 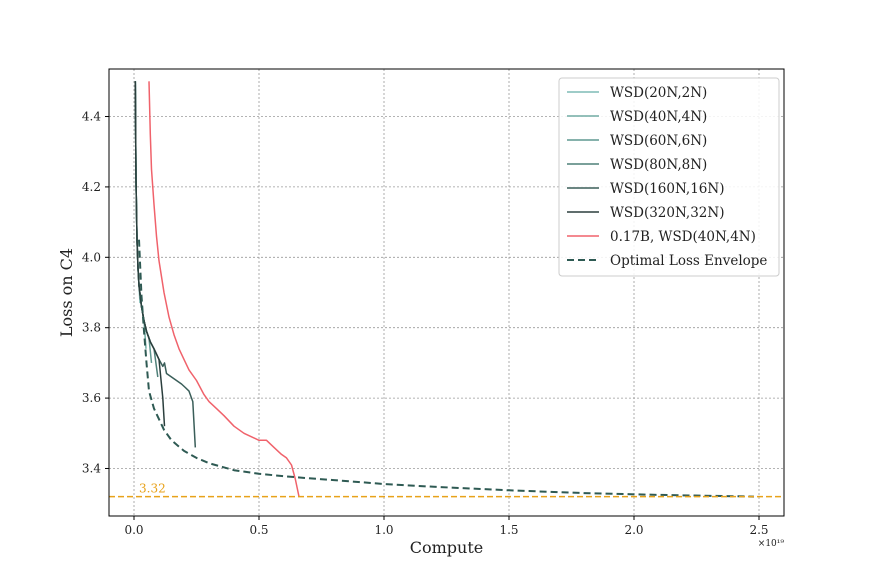 I want to click on y-tick-label: 3.6, so click(x=91, y=398).